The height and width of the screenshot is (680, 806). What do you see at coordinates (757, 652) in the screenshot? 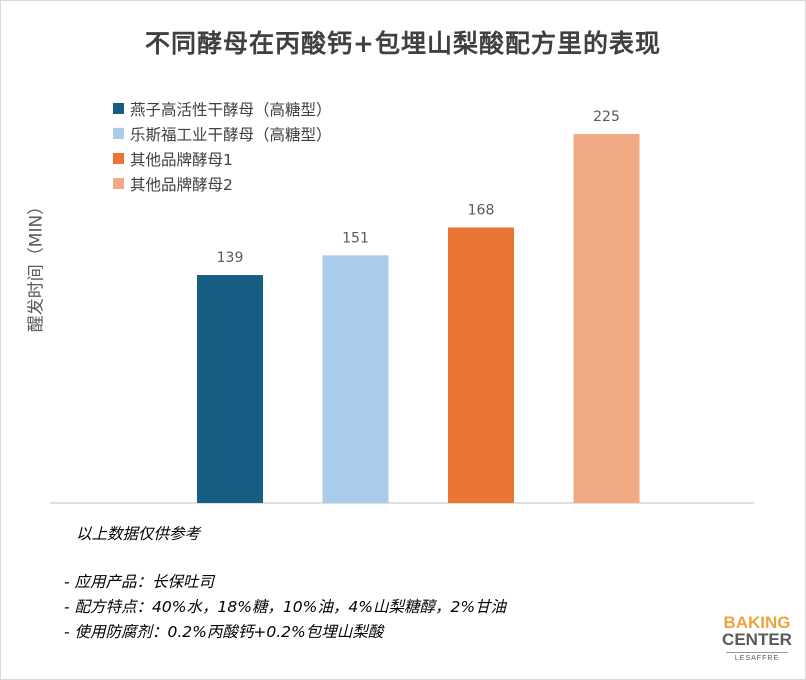
I see `logo-divider` at bounding box center [757, 652].